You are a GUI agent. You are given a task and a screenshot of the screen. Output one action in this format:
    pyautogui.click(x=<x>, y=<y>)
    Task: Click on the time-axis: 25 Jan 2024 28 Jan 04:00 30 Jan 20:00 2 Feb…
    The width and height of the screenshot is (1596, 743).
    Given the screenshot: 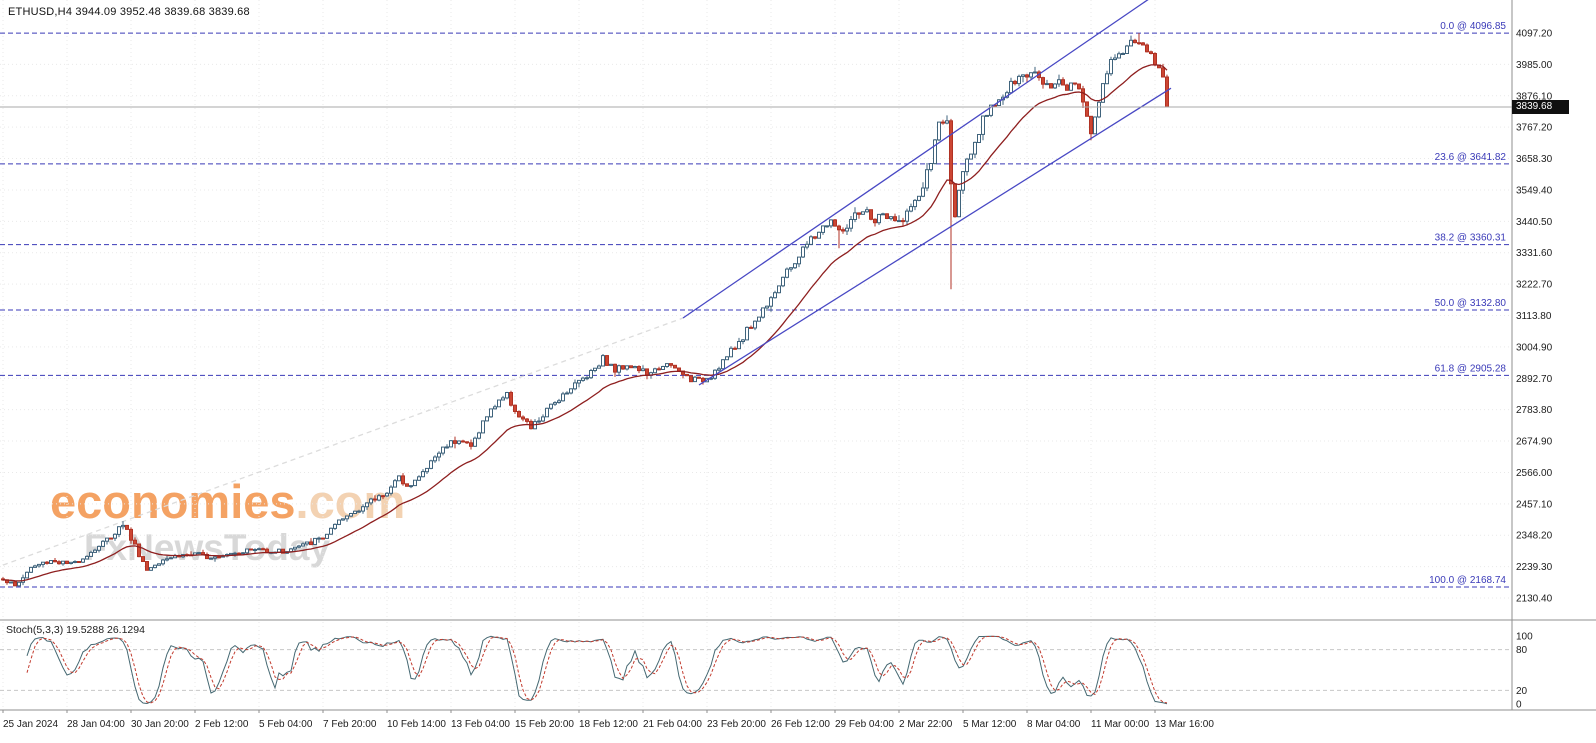 What is the action you would take?
    pyautogui.click(x=608, y=720)
    